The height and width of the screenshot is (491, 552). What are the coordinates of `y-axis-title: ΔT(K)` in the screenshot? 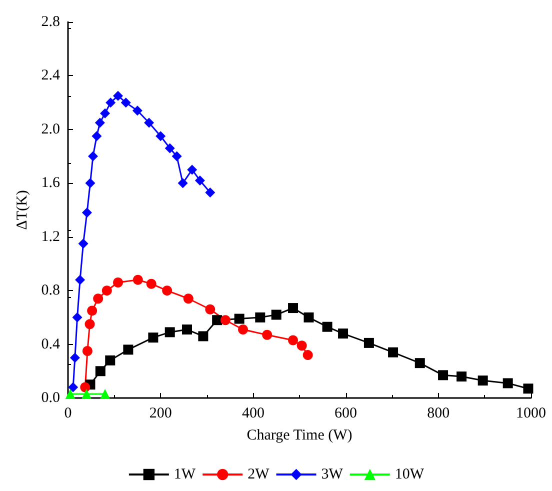 It's located at (22, 210).